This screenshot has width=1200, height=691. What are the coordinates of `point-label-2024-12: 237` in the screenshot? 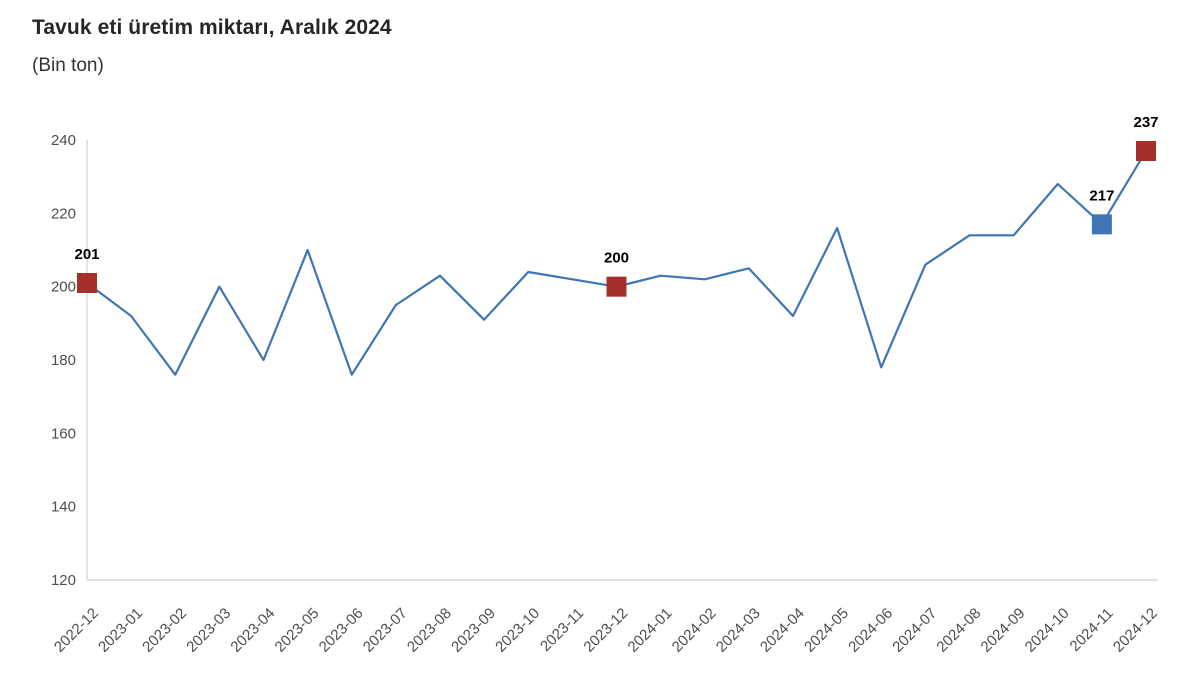 It's located at (1145, 122).